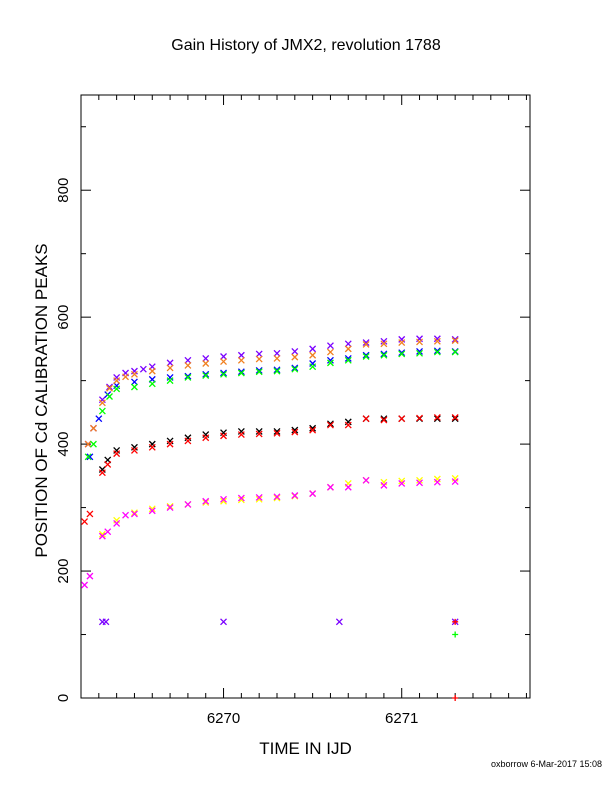 The image size is (612, 792). I want to click on y-tick-label: 800, so click(63, 190).